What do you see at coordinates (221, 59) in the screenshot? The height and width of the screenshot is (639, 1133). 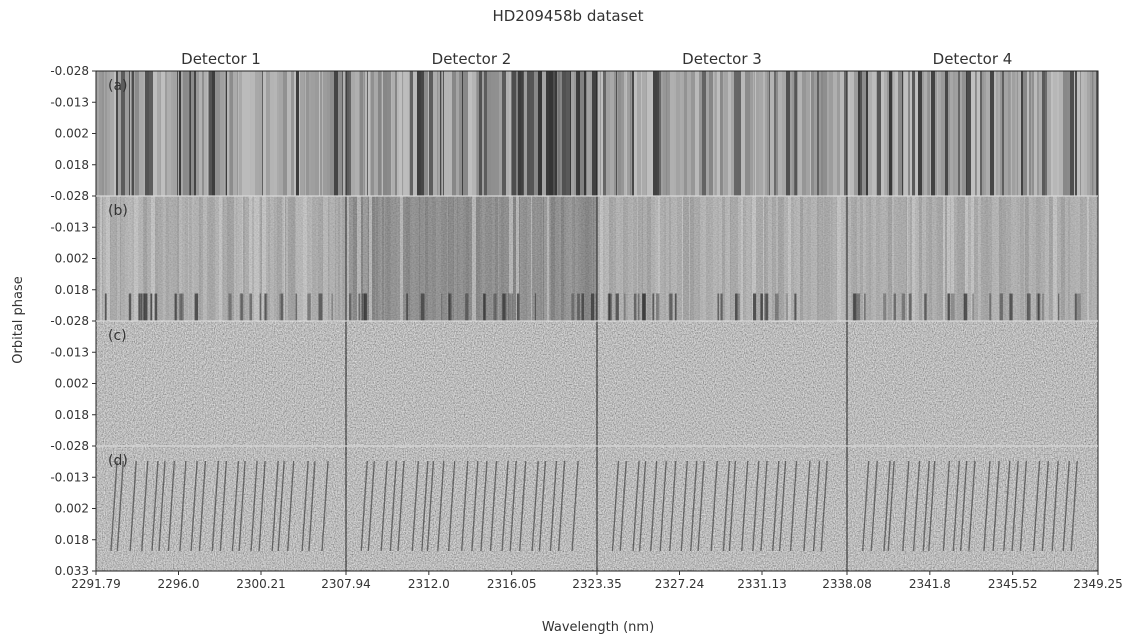 I see `detector-title: Detector 1` at bounding box center [221, 59].